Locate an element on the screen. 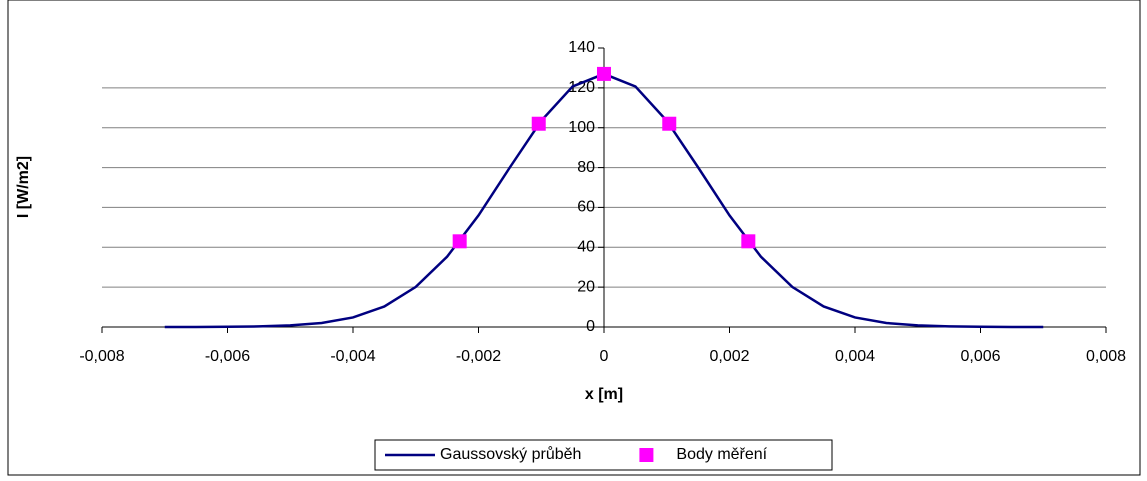 Image resolution: width=1147 pixels, height=481 pixels. x-tick-label: 0,008 is located at coordinates (1106, 356).